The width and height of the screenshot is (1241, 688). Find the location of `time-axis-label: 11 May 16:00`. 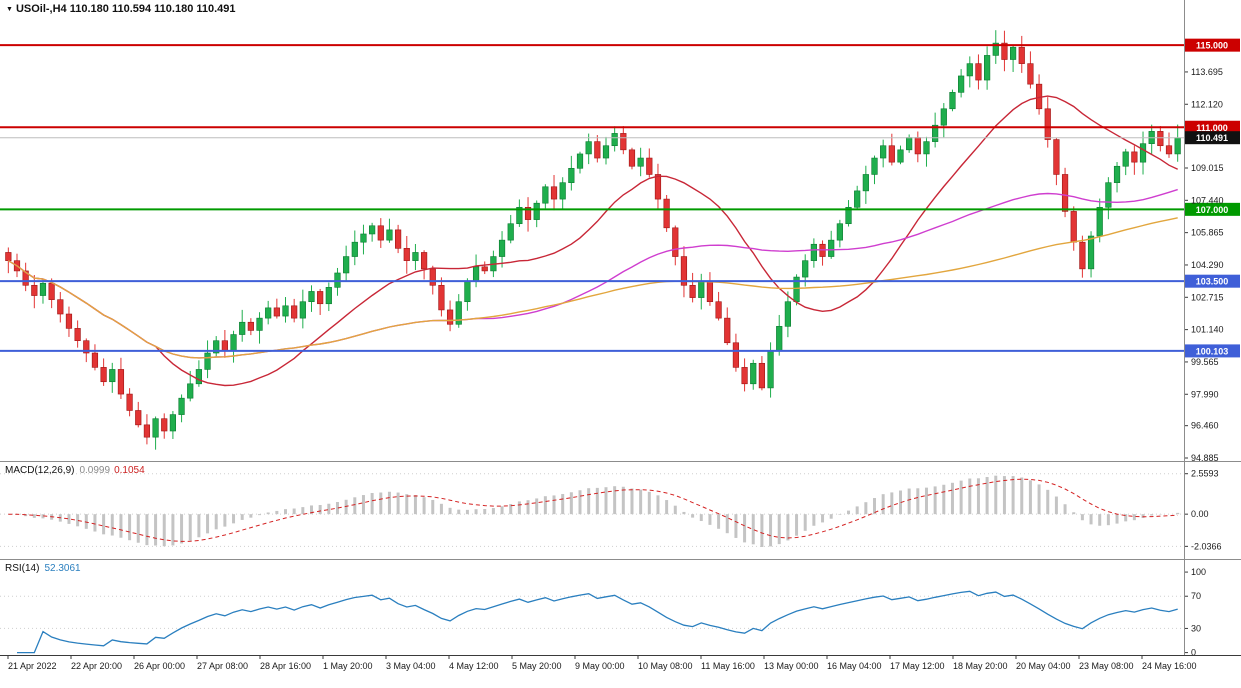

time-axis-label: 11 May 16:00 is located at coordinates (728, 666).